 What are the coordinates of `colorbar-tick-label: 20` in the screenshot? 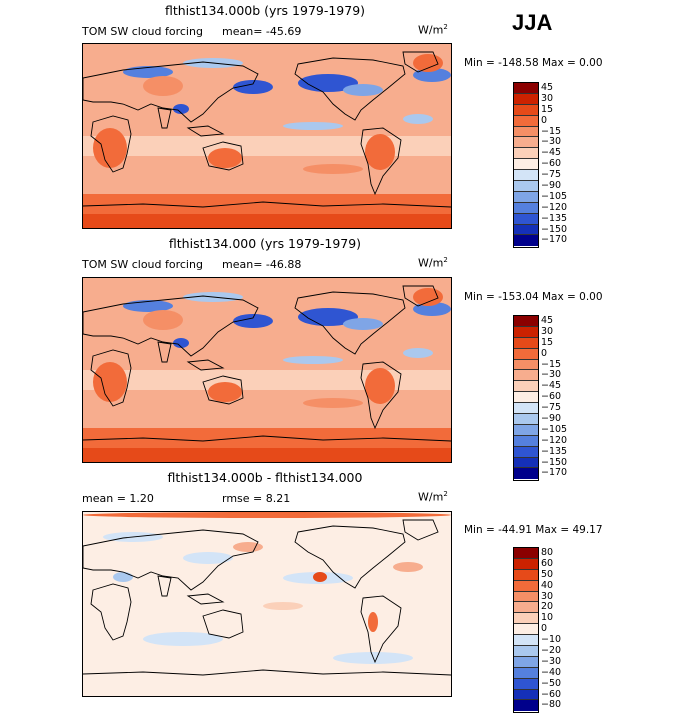 It's located at (547, 607).